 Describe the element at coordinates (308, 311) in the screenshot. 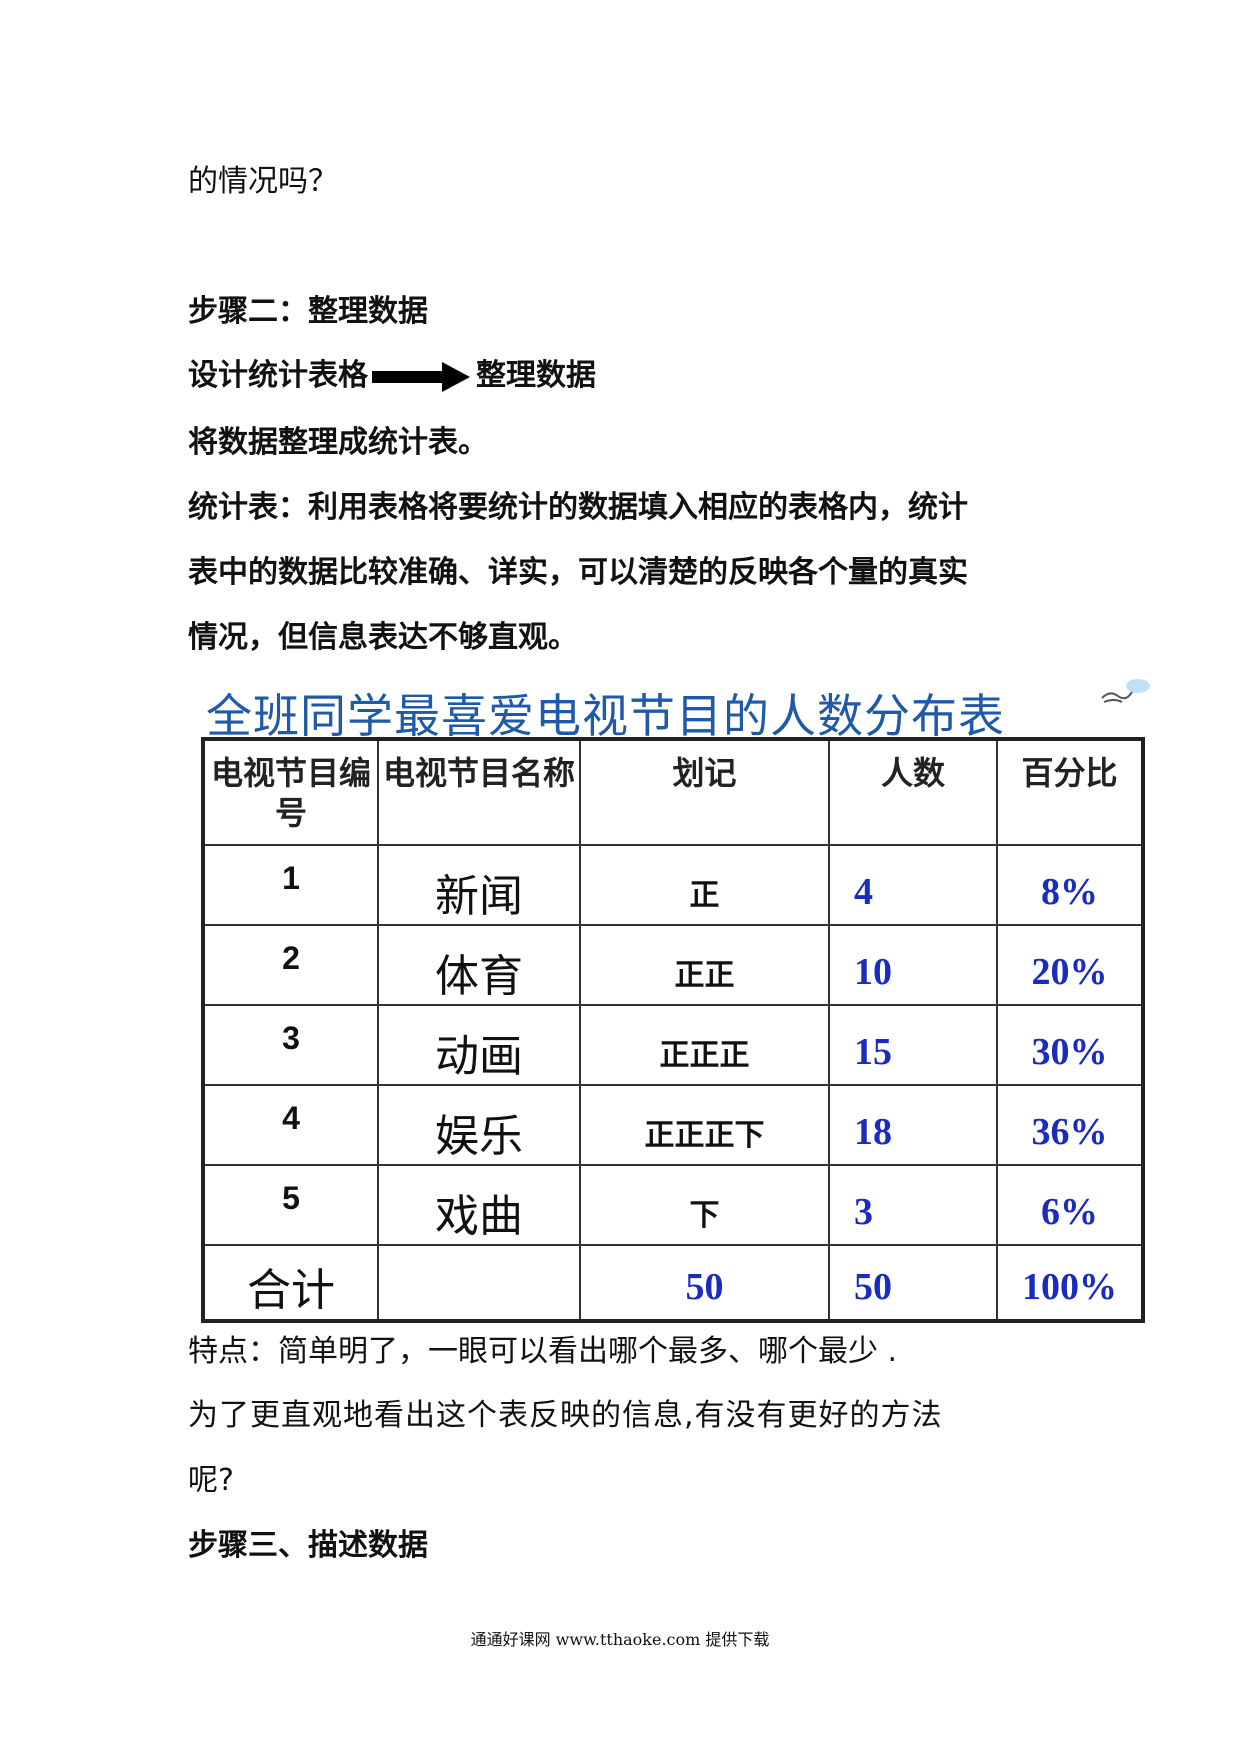

I see `step-two-heading: 步骤二：整理数据` at that location.